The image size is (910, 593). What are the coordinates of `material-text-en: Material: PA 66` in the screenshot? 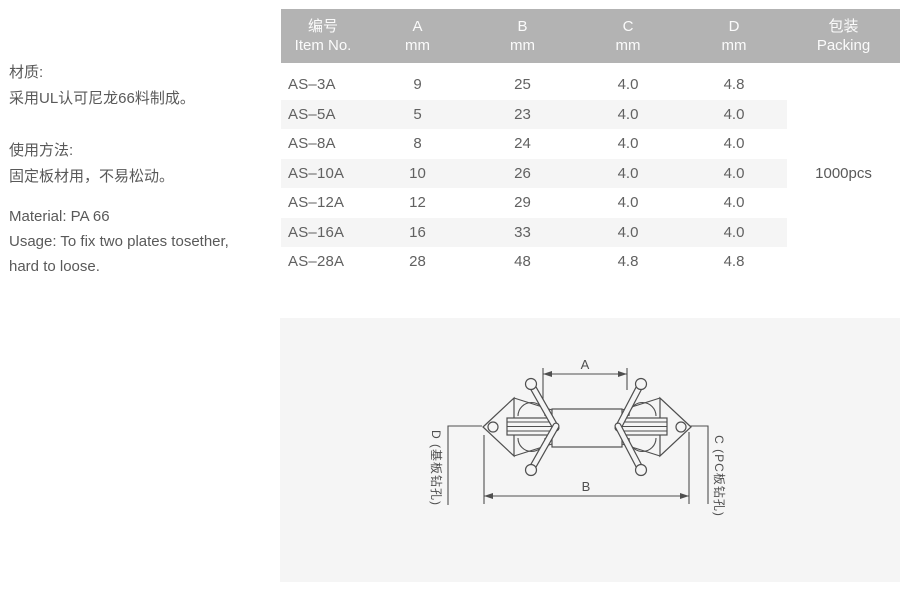 It's located at (59, 216).